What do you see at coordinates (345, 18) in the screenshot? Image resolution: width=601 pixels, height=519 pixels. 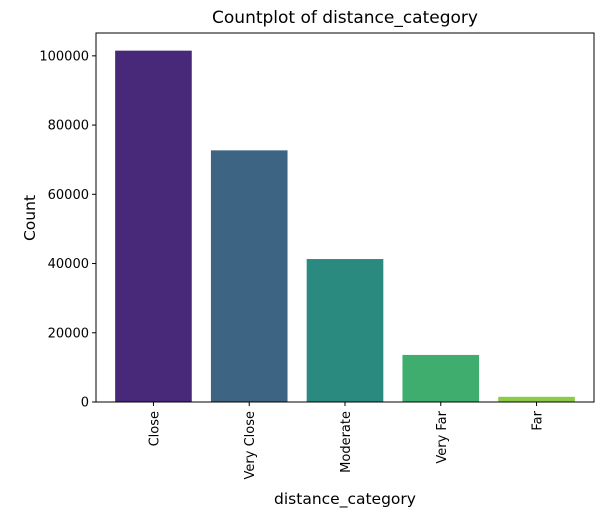 I see `chart-title: Countplot of distance_category` at bounding box center [345, 18].